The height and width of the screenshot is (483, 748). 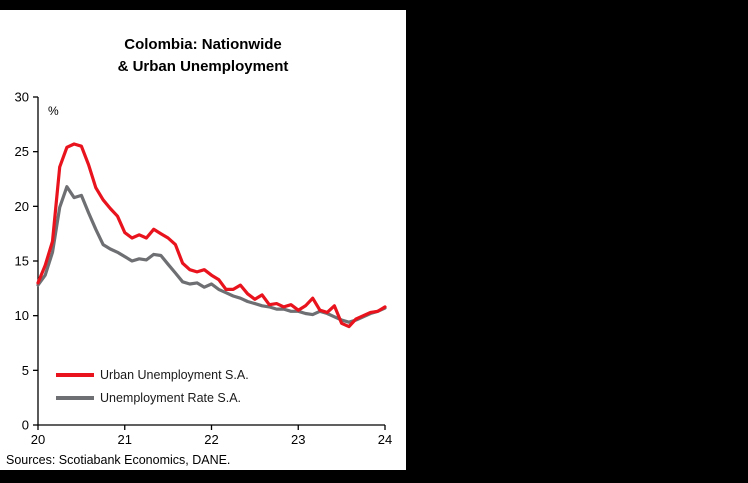 I want to click on unemployment-rate-s-a-line, so click(x=211, y=254).